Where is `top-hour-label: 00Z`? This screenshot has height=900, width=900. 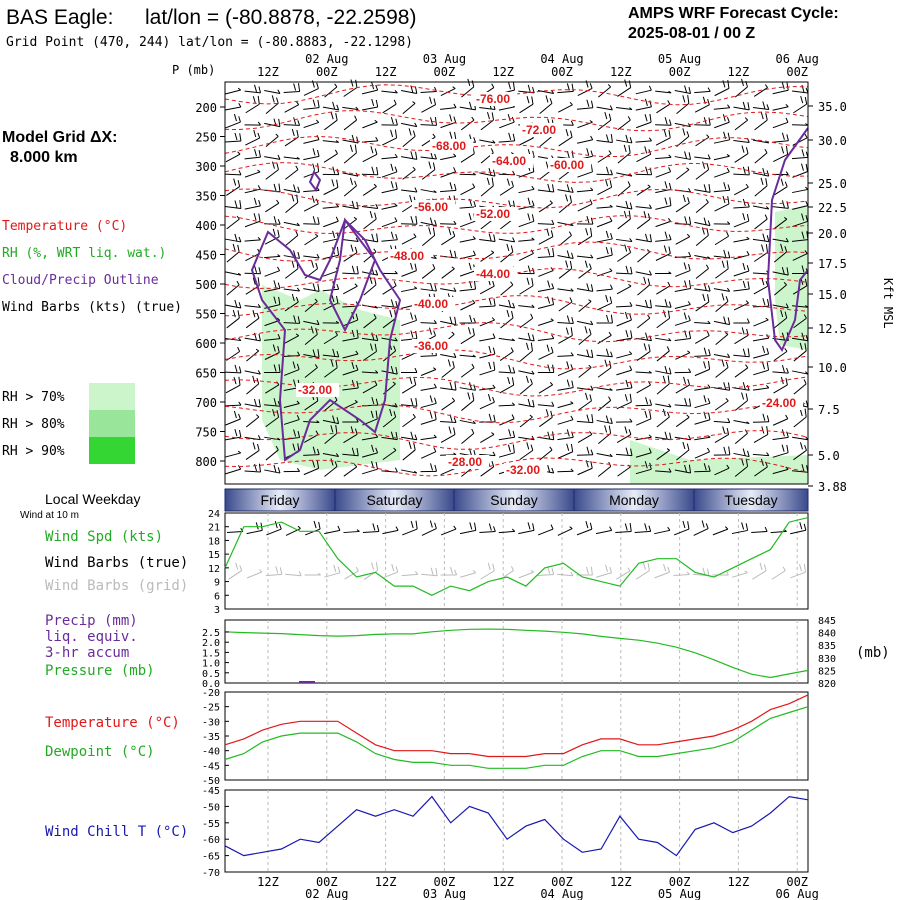 top-hour-label: 00Z is located at coordinates (327, 72).